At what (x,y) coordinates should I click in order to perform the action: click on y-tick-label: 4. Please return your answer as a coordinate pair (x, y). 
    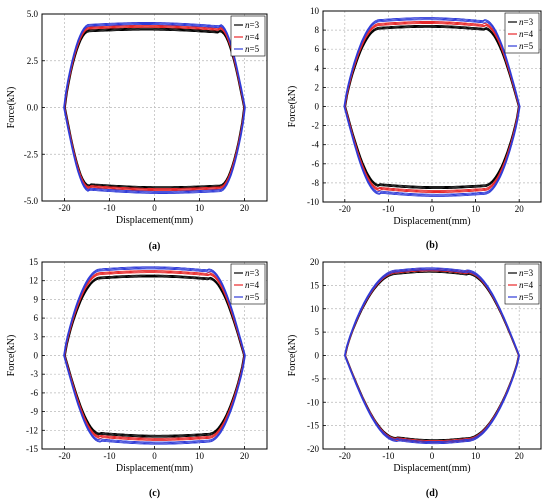
    Looking at the image, I should click on (317, 68).